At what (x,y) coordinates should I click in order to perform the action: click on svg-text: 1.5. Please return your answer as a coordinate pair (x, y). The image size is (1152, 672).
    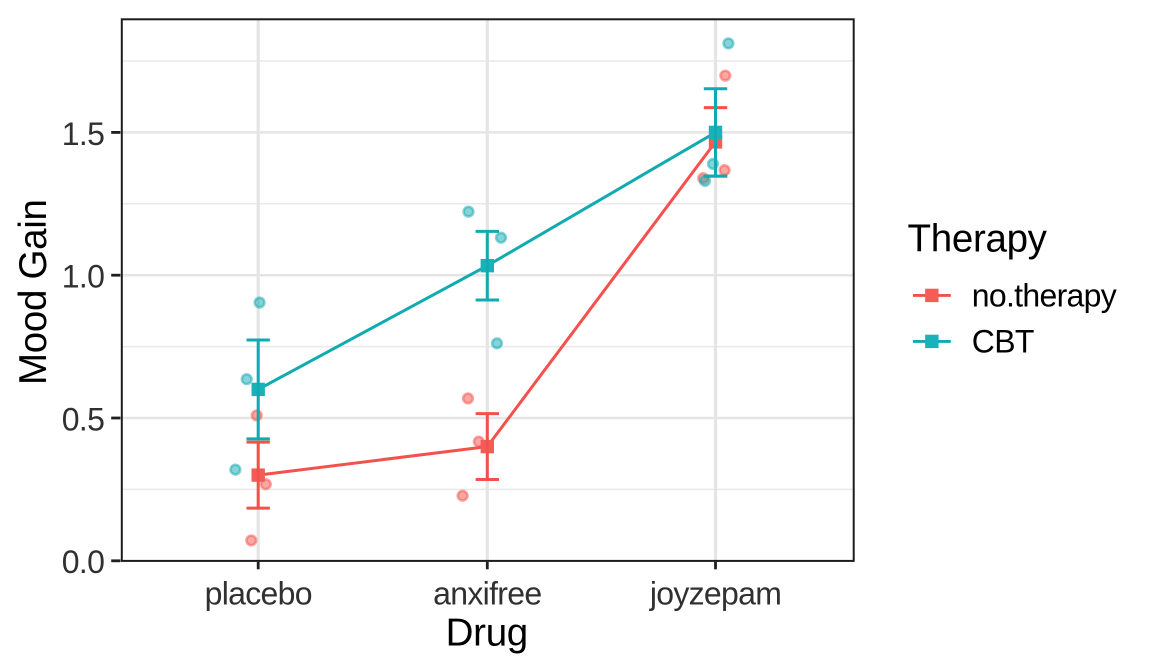
    Looking at the image, I should click on (83, 134).